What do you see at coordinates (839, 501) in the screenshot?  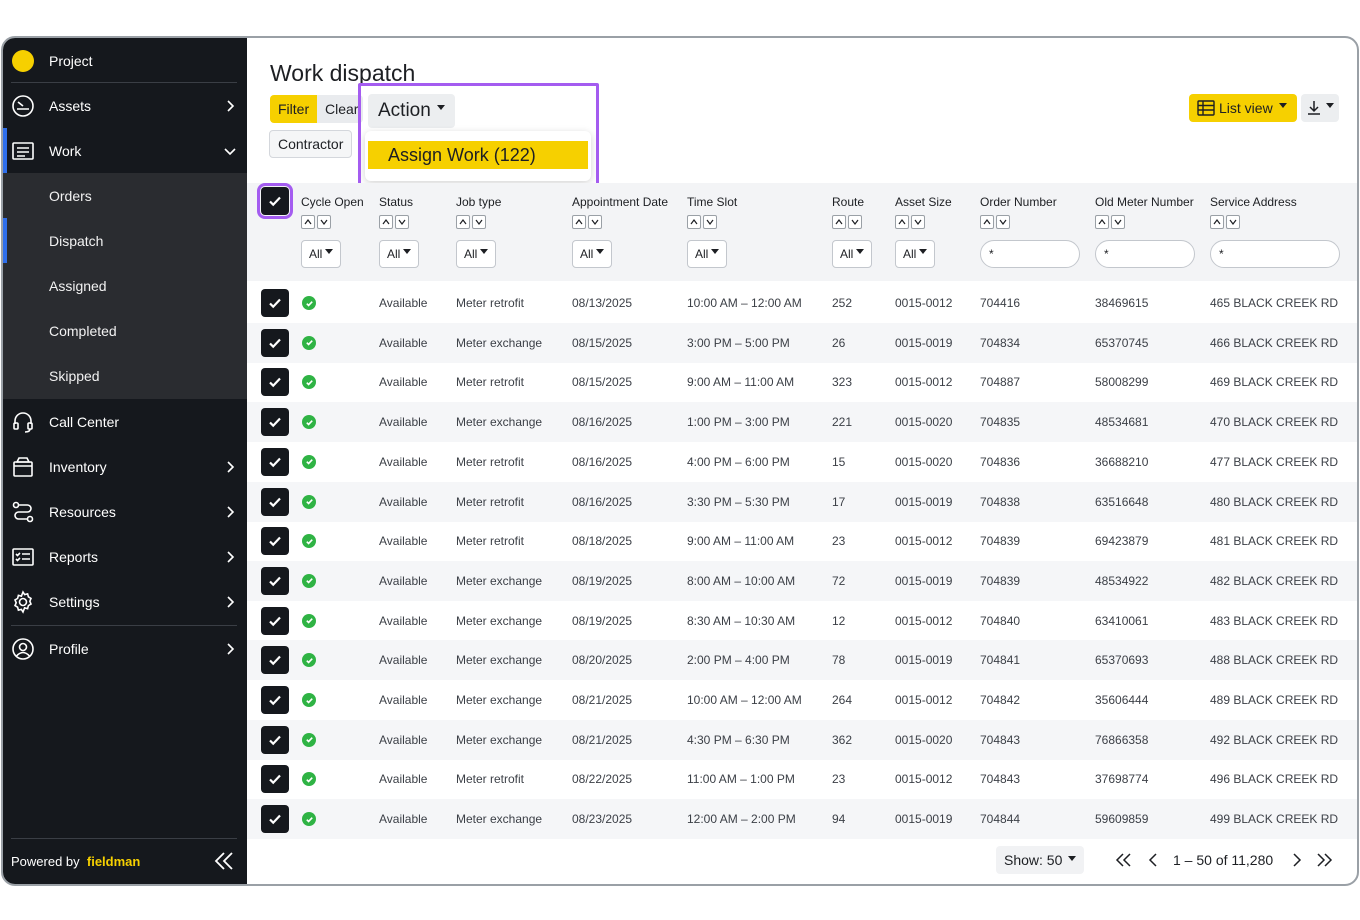 I see `cell-route: 17` at bounding box center [839, 501].